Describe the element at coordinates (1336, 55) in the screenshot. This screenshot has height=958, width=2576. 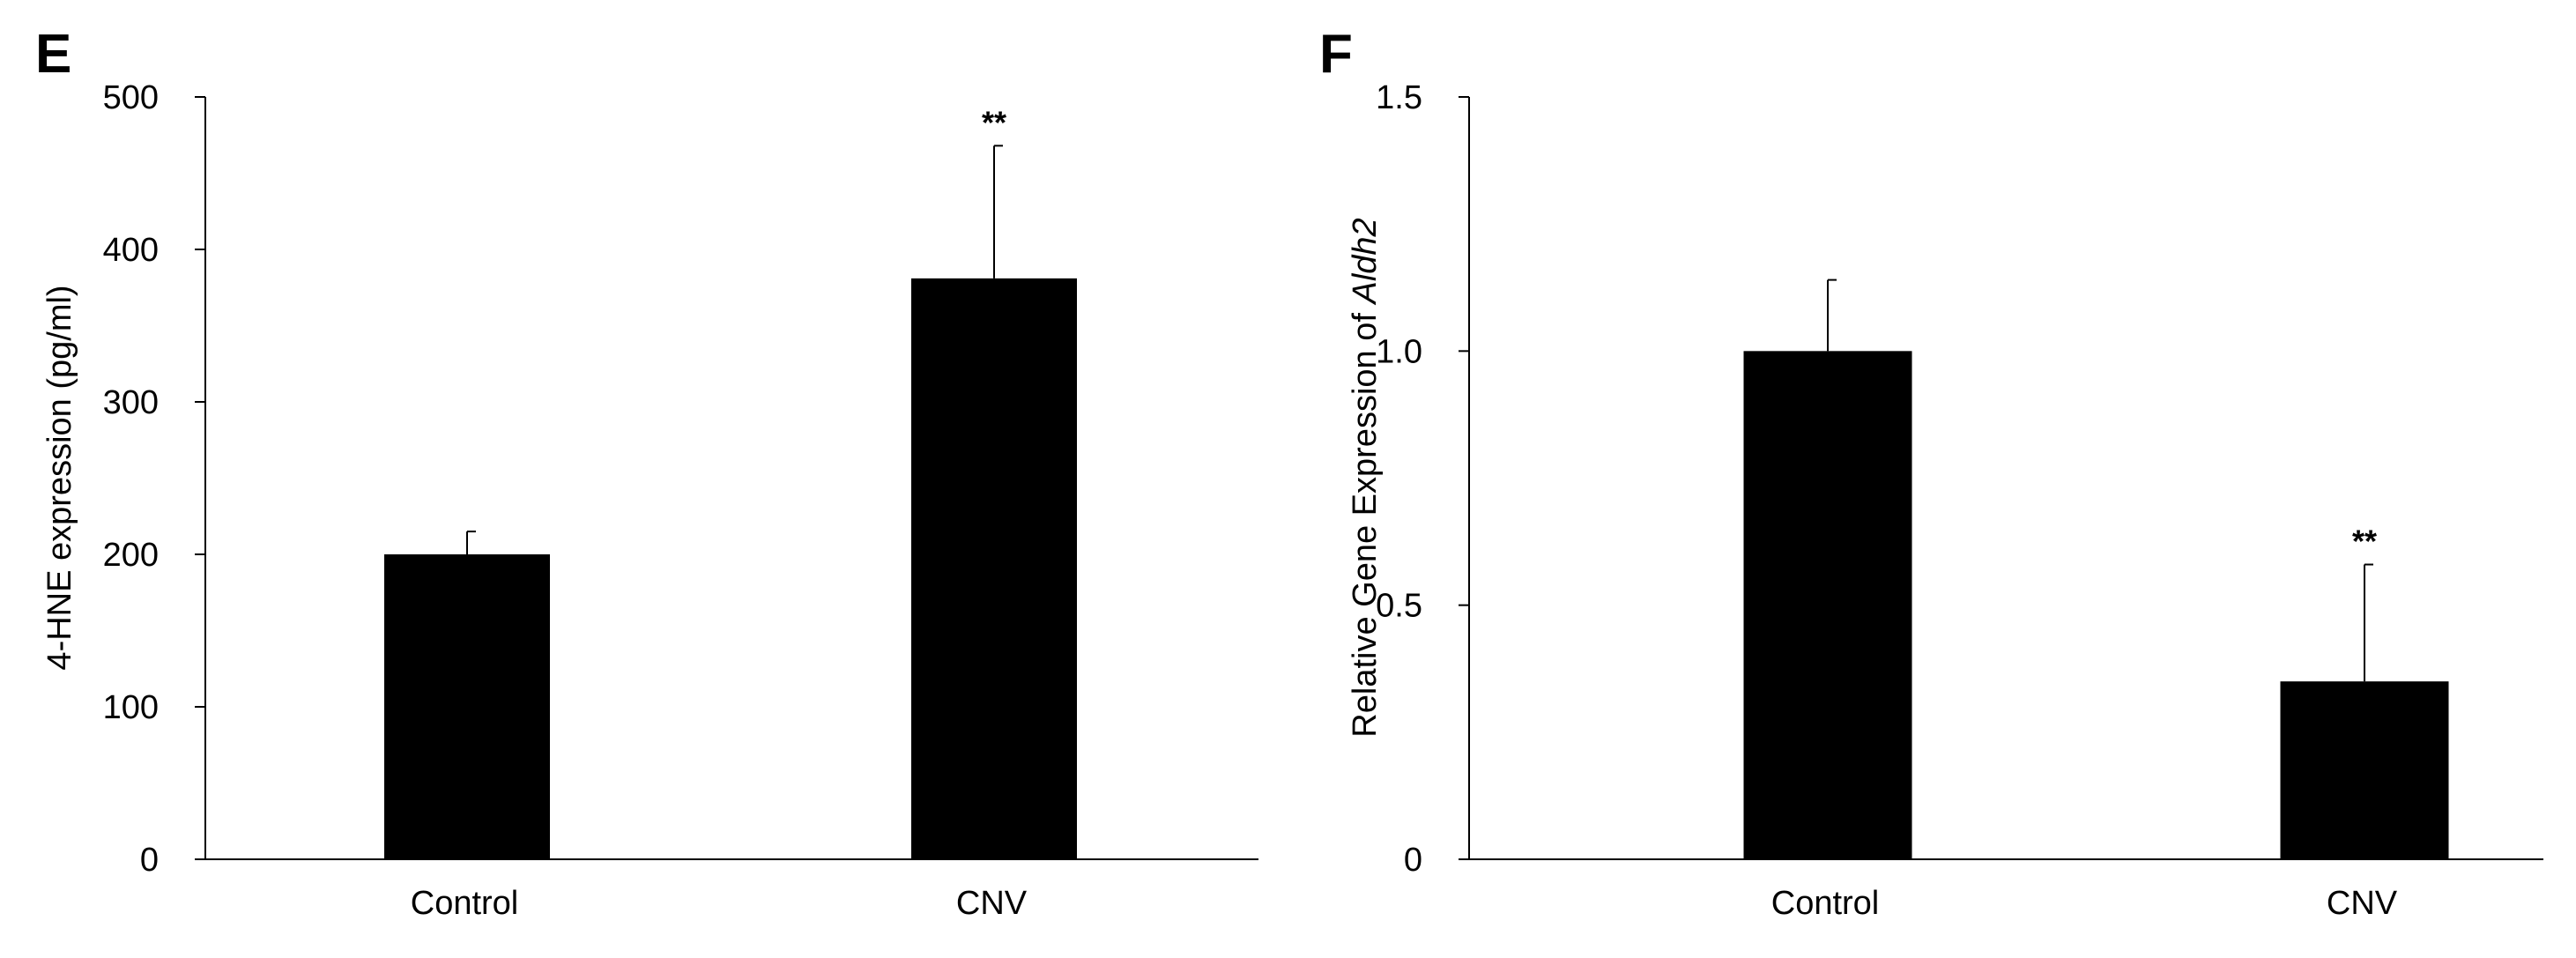
I see `panel-label: F` at that location.